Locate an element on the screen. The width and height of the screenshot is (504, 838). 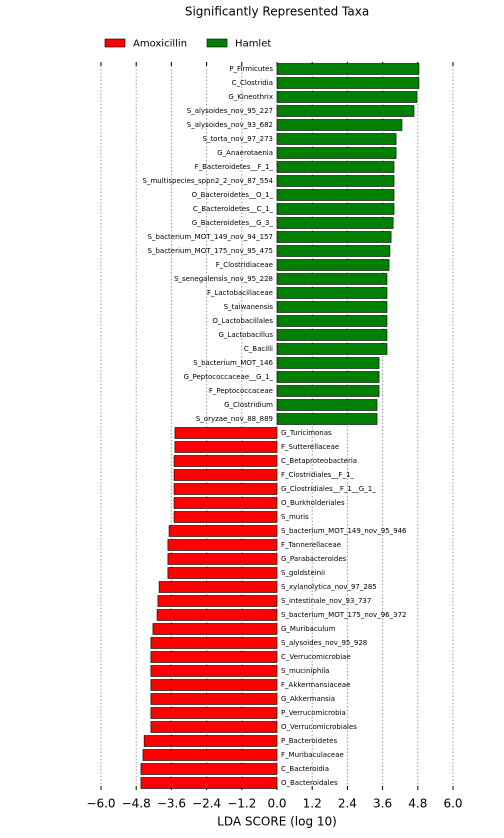
category-label: F_Tannerellaceae is located at coordinates (311, 545).